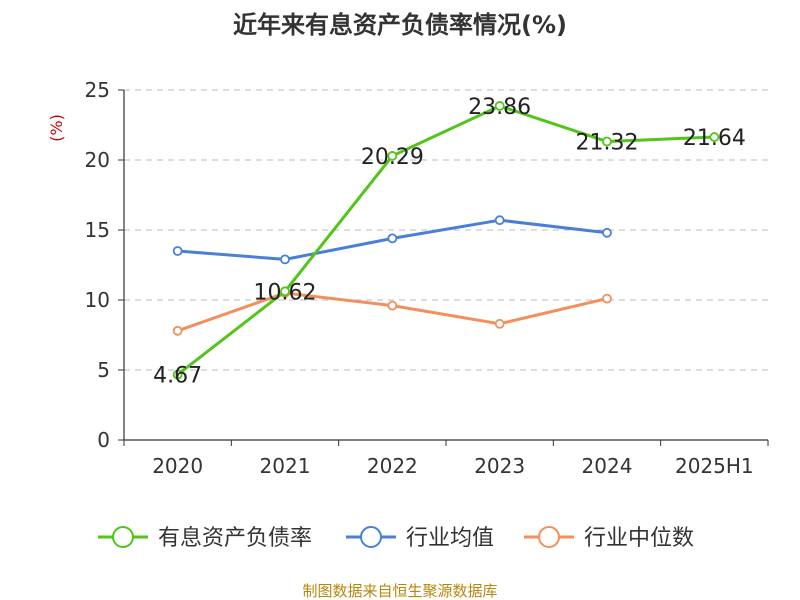 The image size is (800, 600). Describe the element at coordinates (392, 466) in the screenshot. I see `x-tick-label: 2022` at that location.